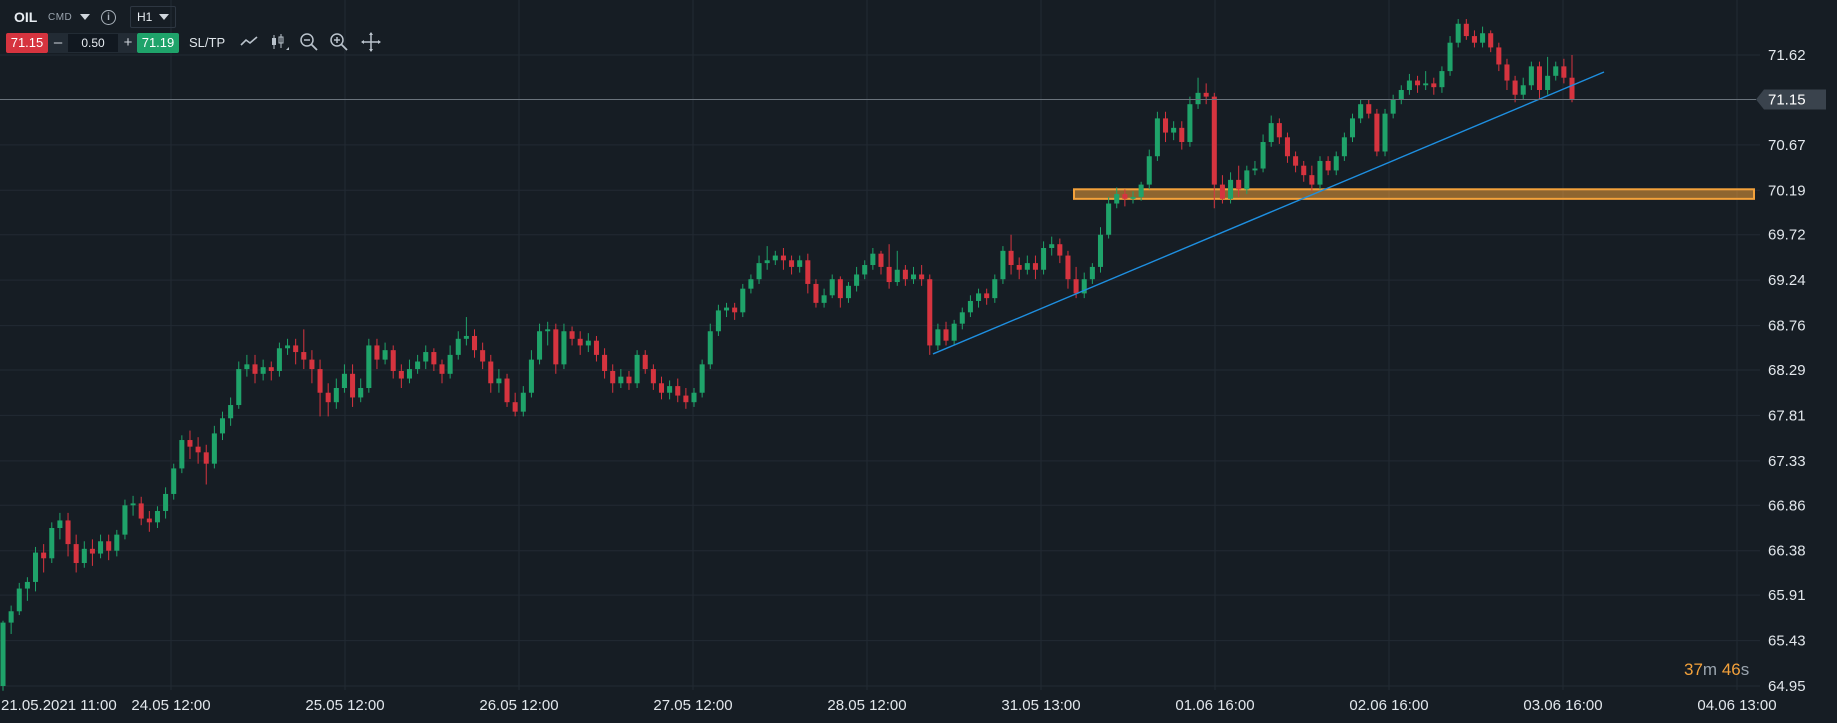 This screenshot has height=723, width=1837. I want to click on trendline, so click(1268, 213).